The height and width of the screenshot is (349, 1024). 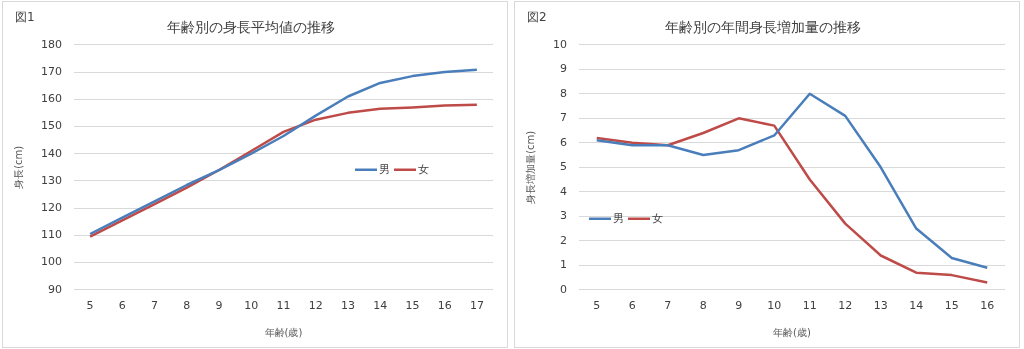 What do you see at coordinates (51, 180) in the screenshot?
I see `y-tick-label: 130` at bounding box center [51, 180].